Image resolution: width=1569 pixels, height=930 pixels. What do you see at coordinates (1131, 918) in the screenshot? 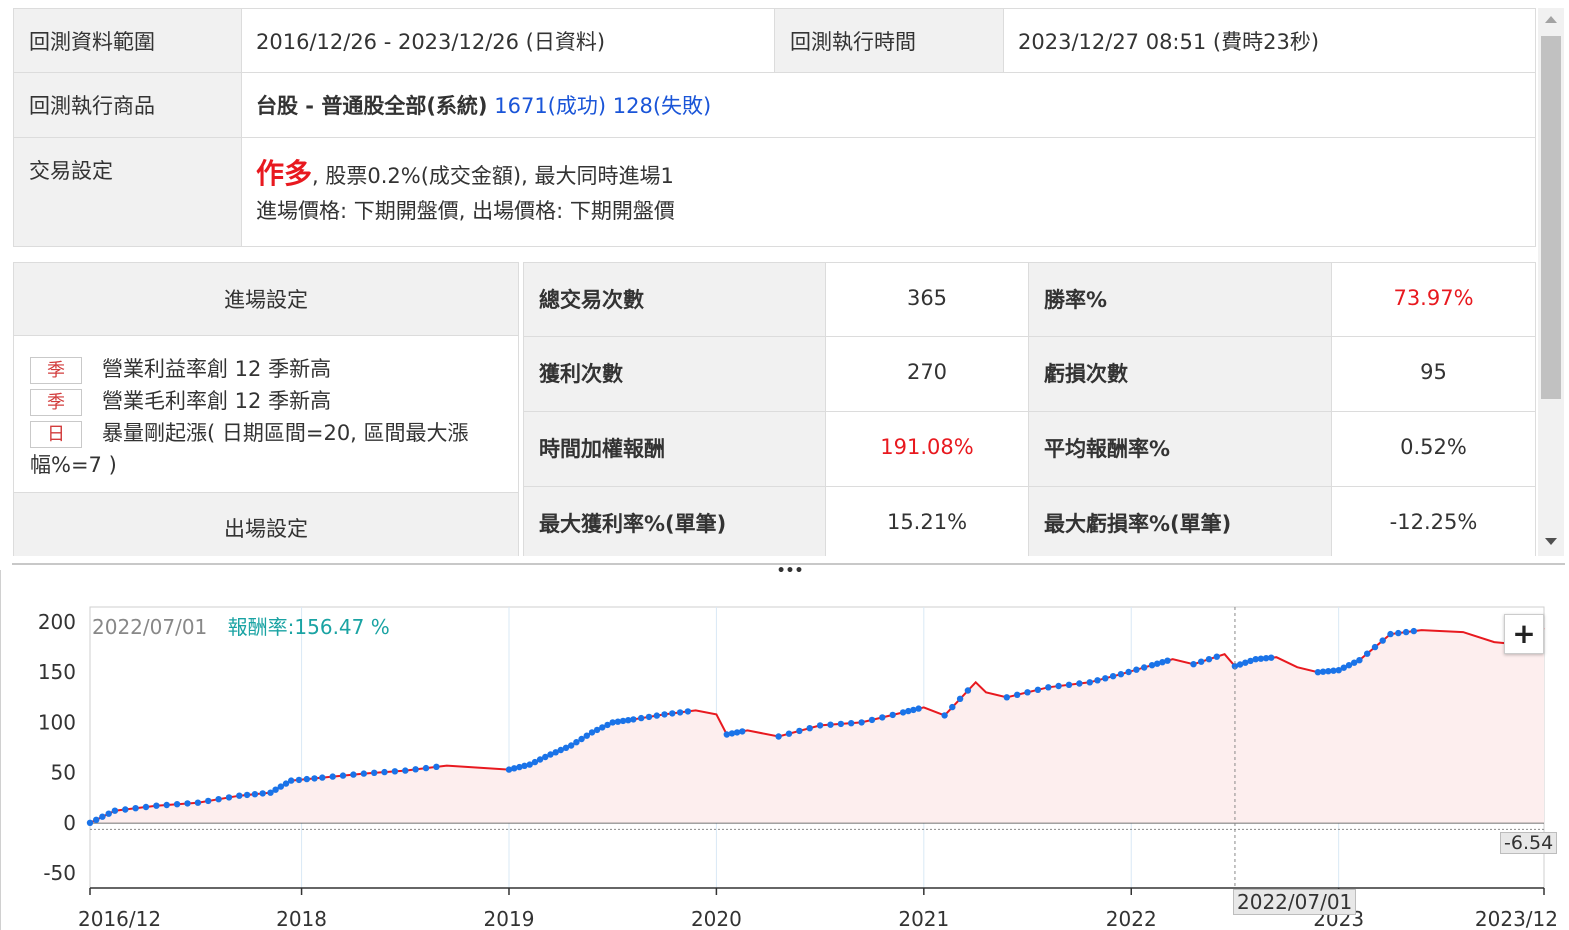
I see `x-tick-label: 2022` at bounding box center [1131, 918].